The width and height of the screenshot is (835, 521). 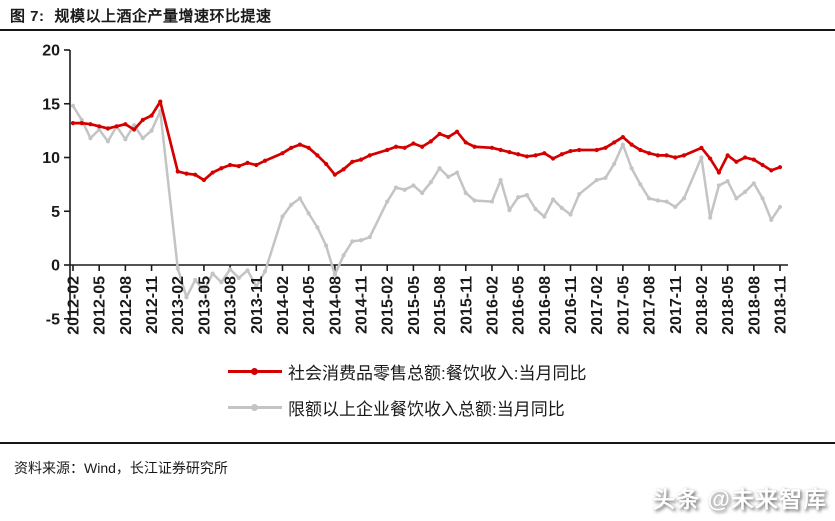 What do you see at coordinates (27, 16) in the screenshot?
I see `figure-number: 图 7:` at bounding box center [27, 16].